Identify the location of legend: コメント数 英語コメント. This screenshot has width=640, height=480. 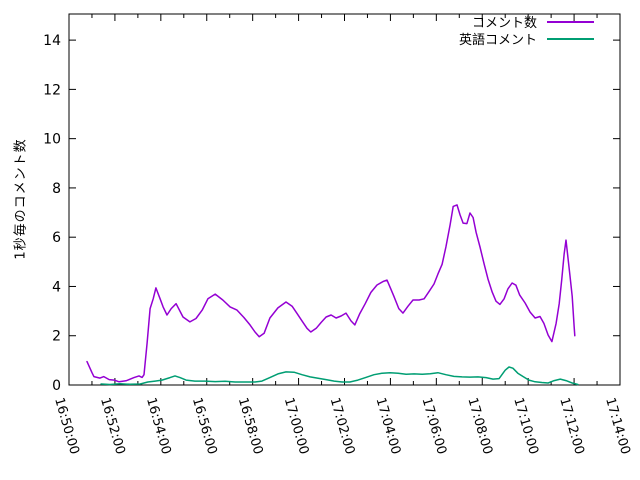
(507, 30).